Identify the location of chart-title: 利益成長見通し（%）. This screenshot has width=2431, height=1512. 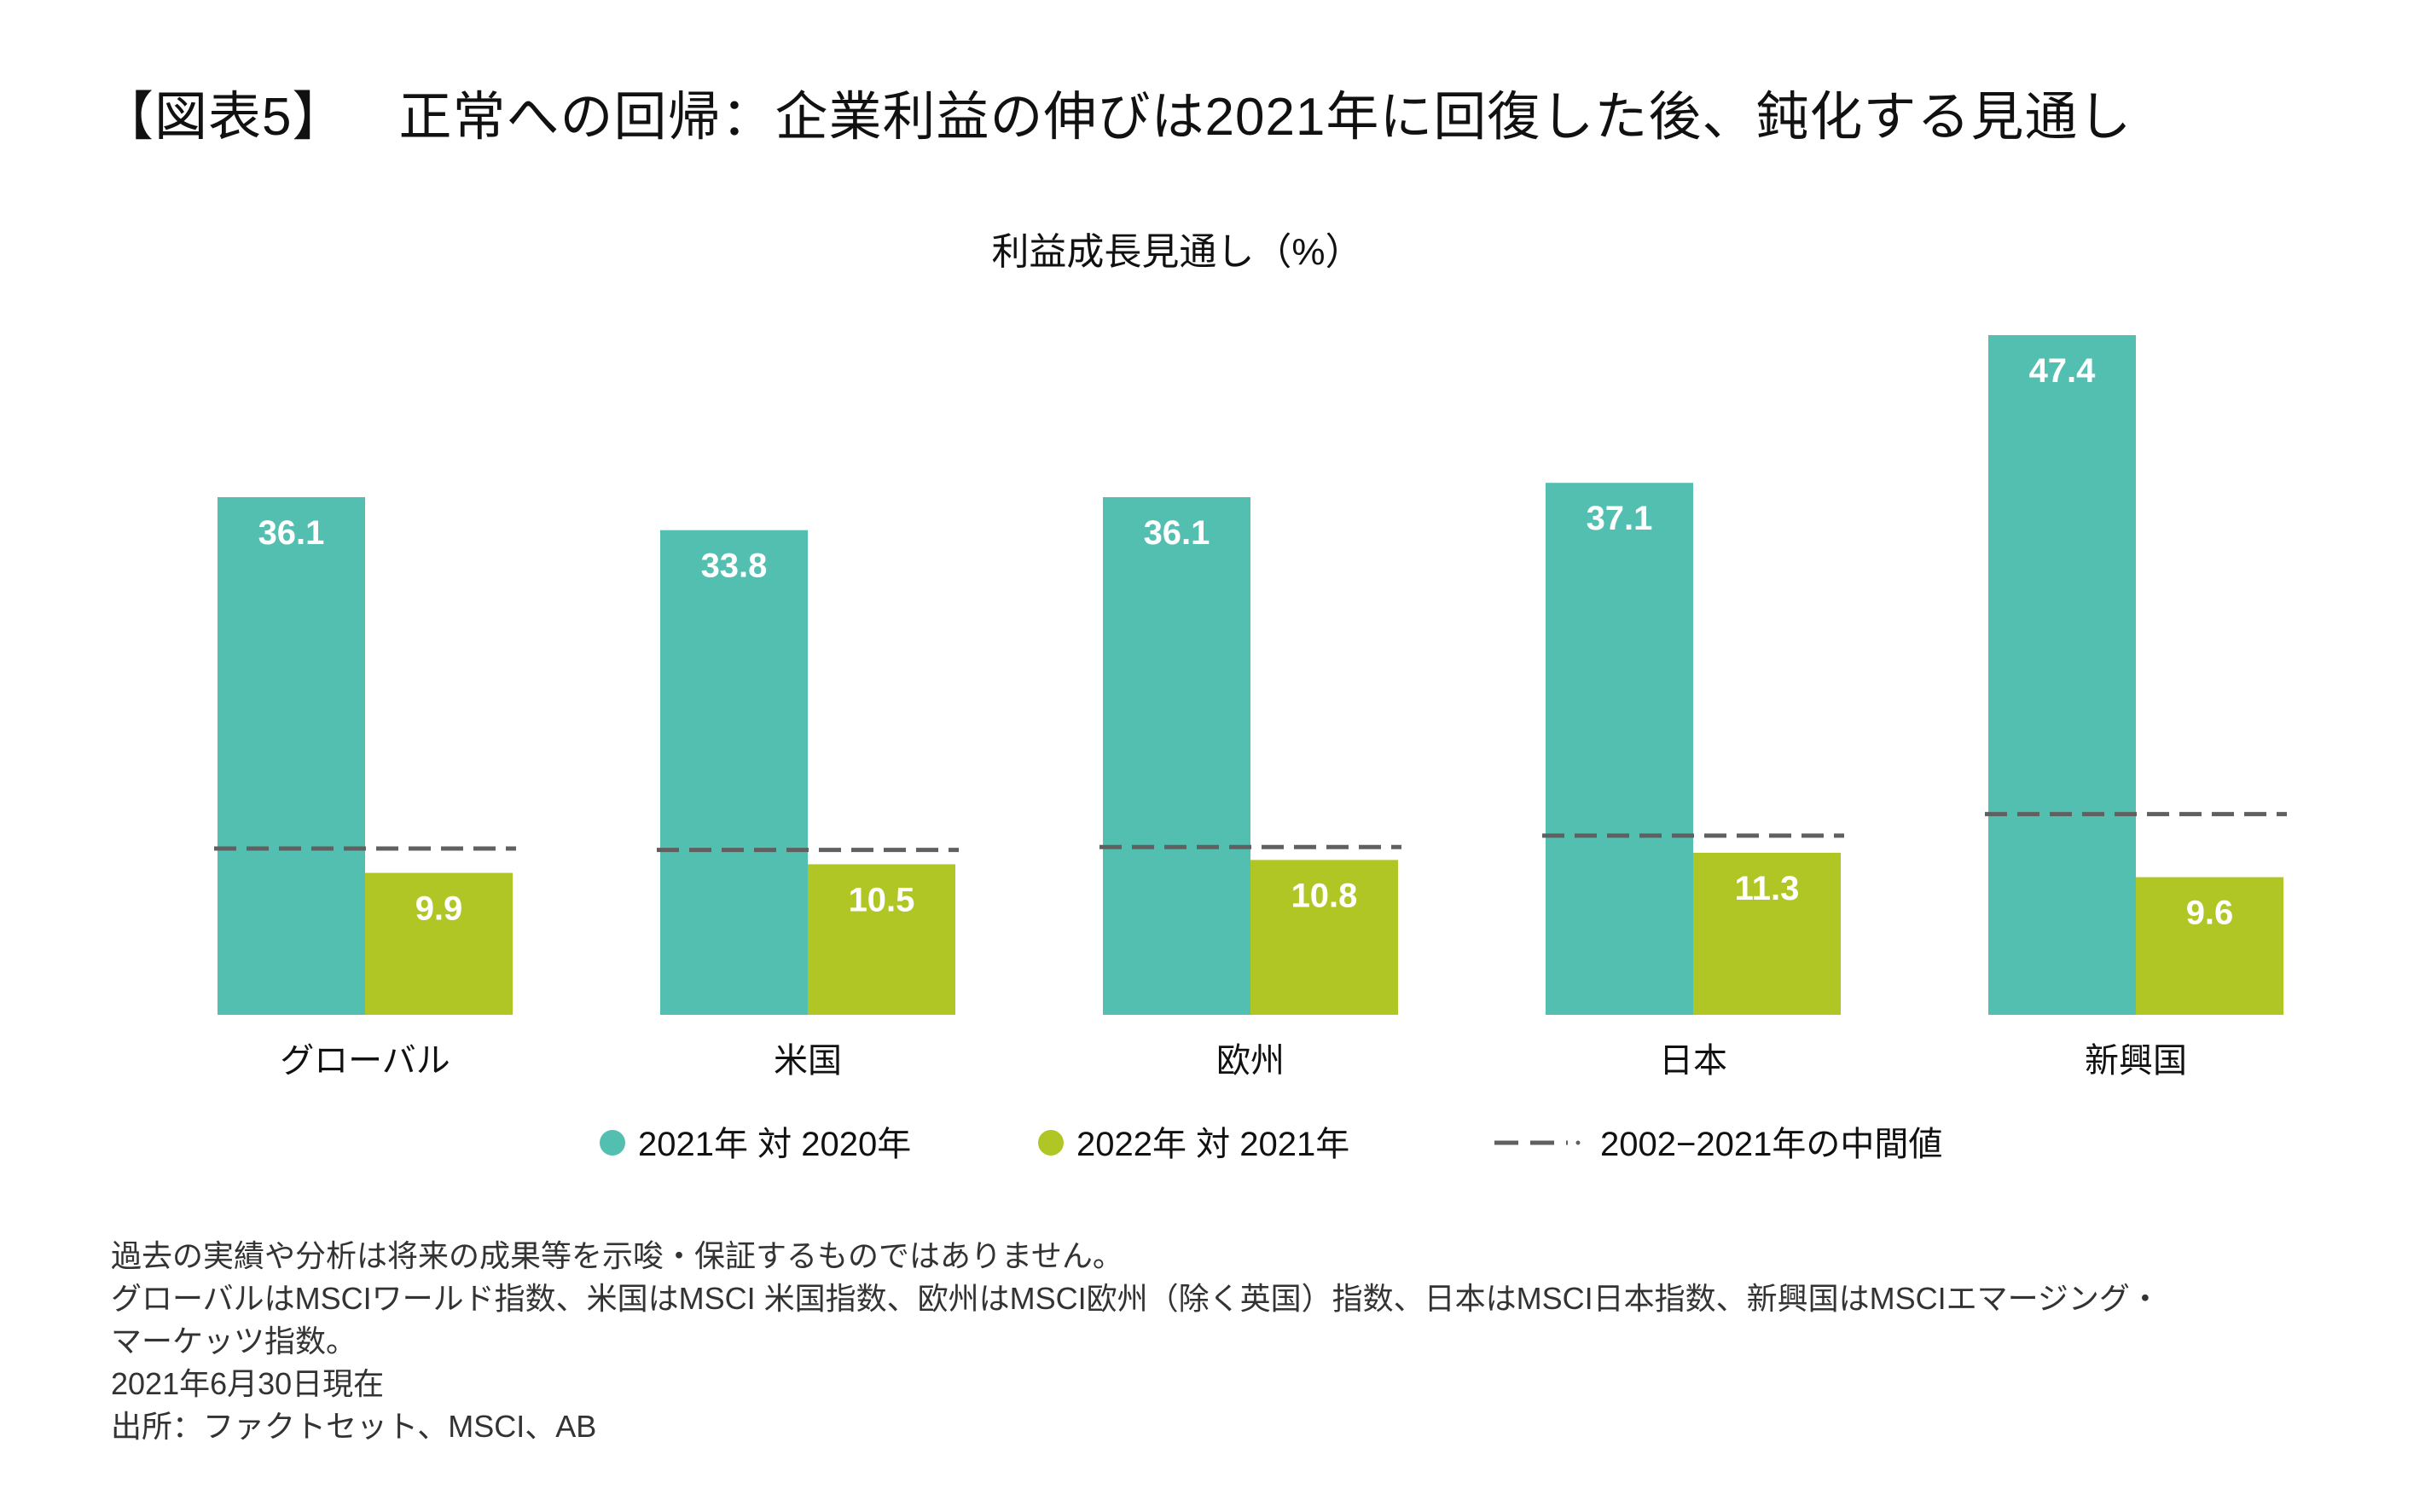
(1176, 252).